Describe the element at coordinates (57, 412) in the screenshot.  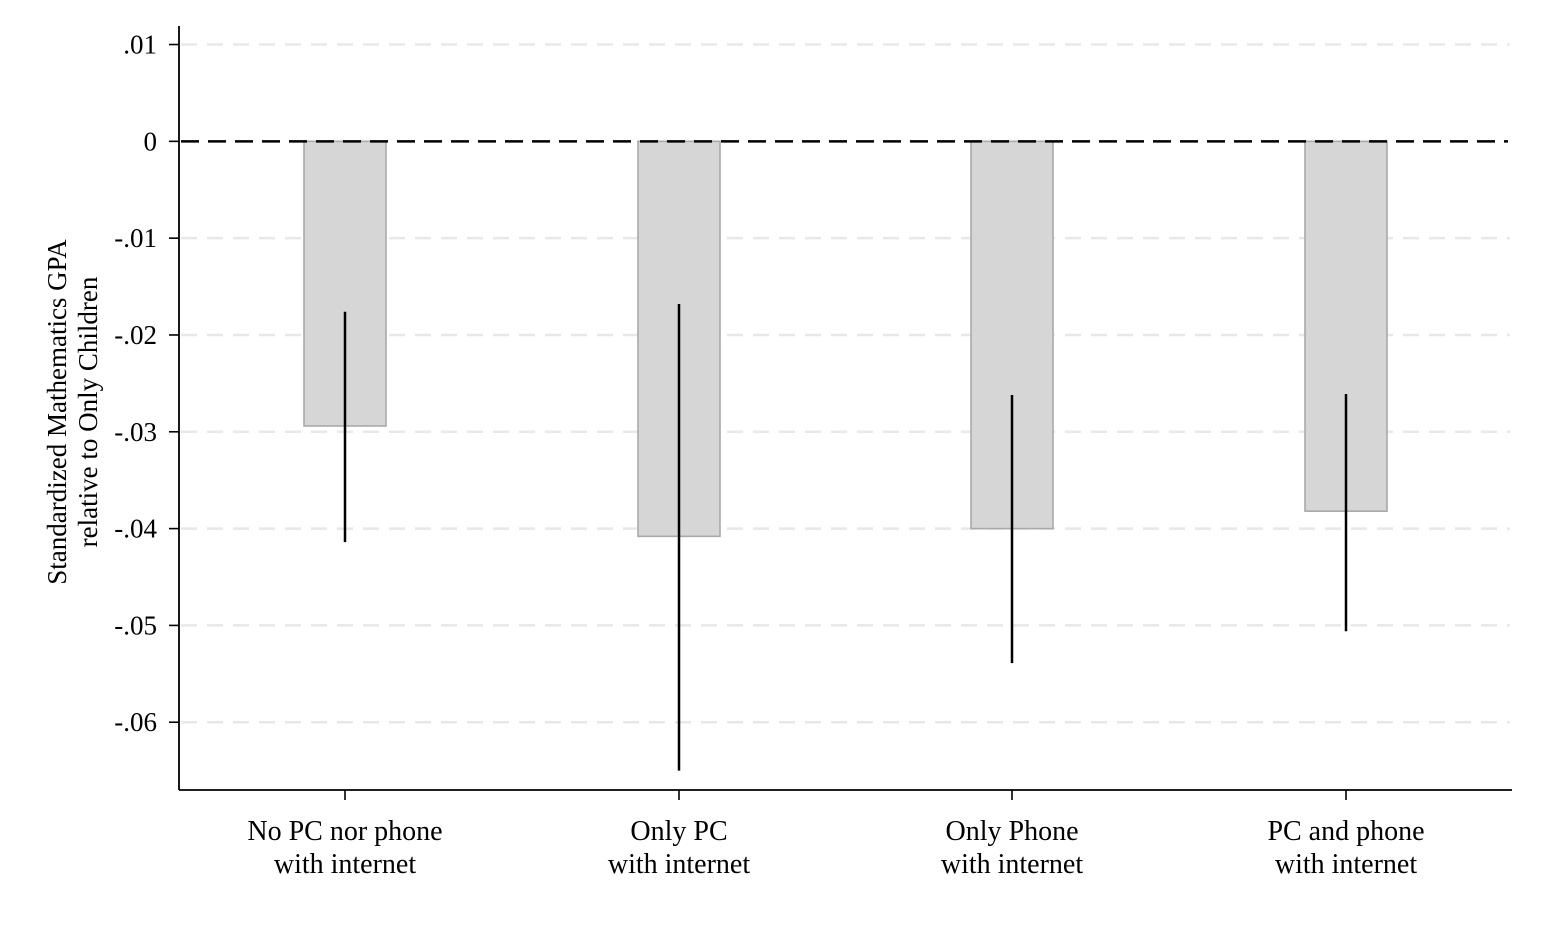
I see `y-axis-title-line: Standardized Mathematics GPA` at that location.